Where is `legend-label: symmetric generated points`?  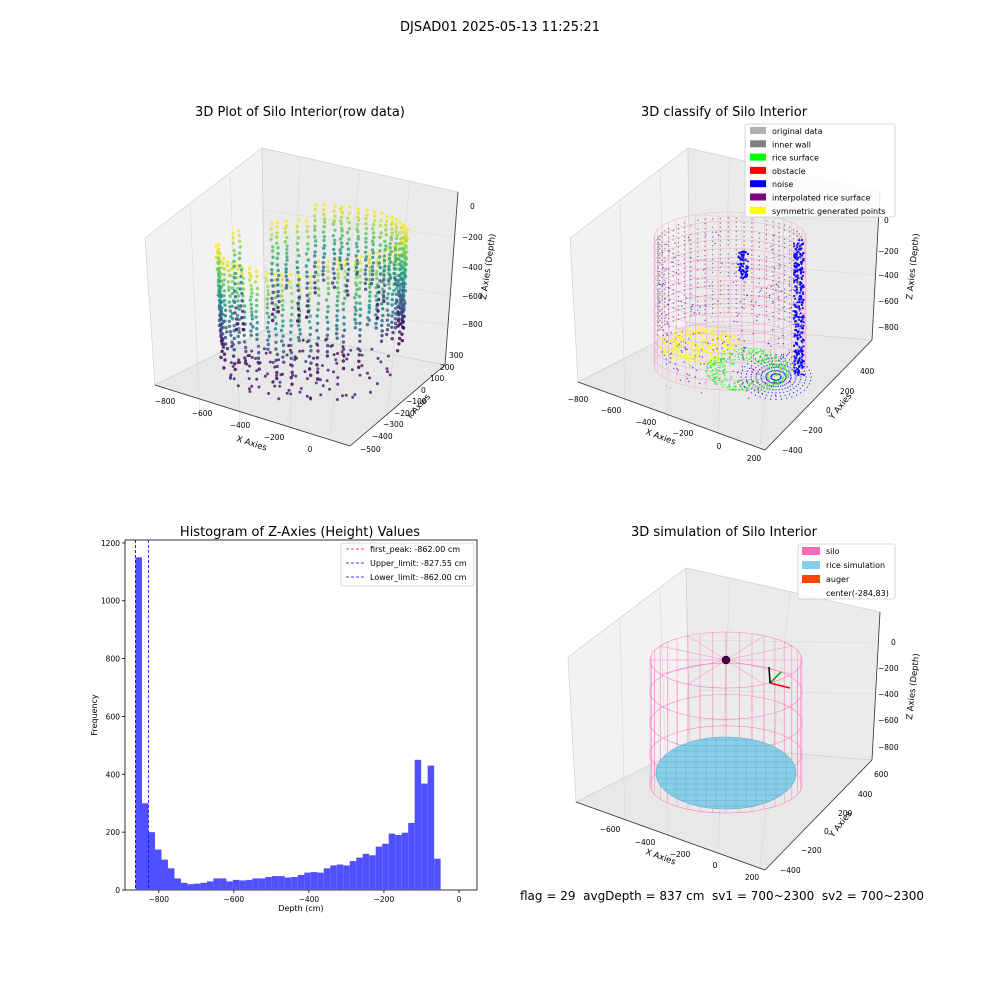 legend-label: symmetric generated points is located at coordinates (828, 211).